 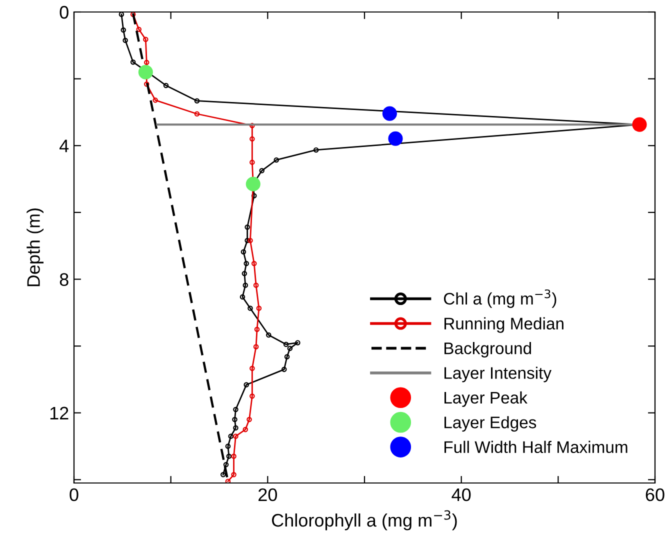 What do you see at coordinates (504, 325) in the screenshot?
I see `legend-label: Running Median` at bounding box center [504, 325].